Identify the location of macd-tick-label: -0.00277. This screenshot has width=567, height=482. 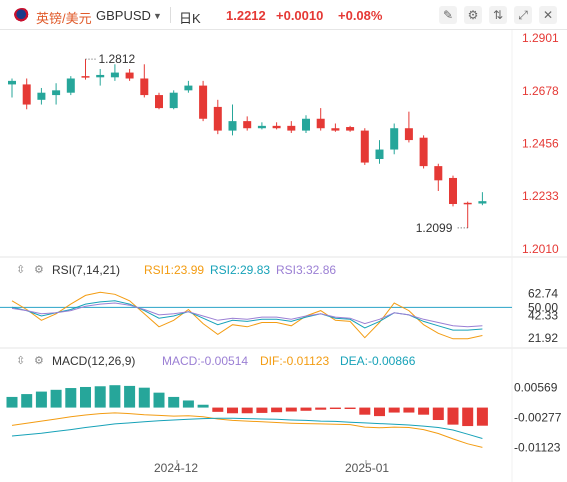
(538, 417).